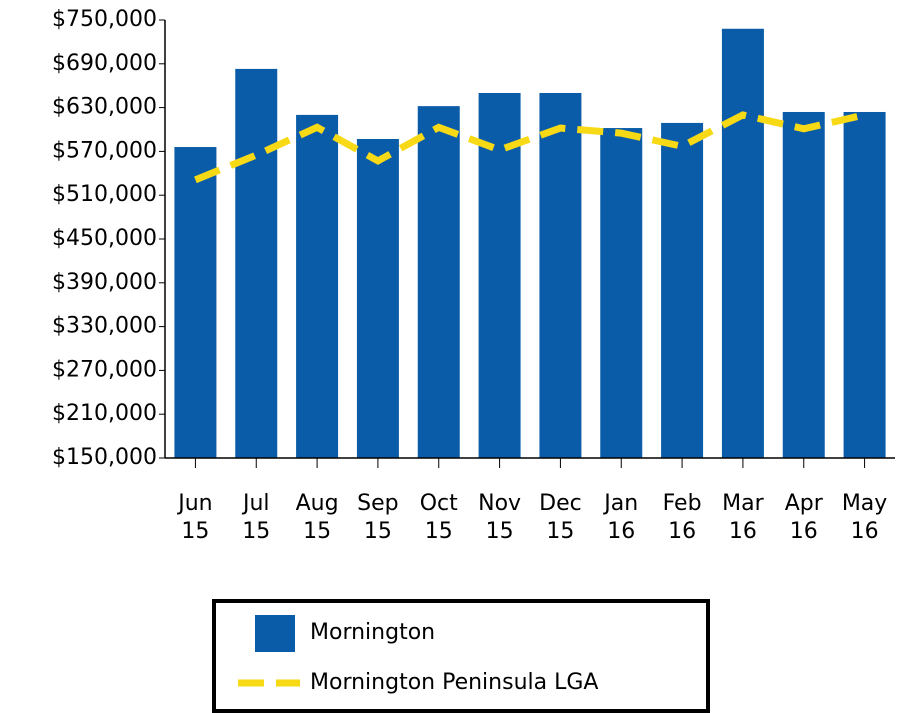 Image resolution: width=905 pixels, height=713 pixels. I want to click on x-tick-label: Mar 16, so click(743, 517).